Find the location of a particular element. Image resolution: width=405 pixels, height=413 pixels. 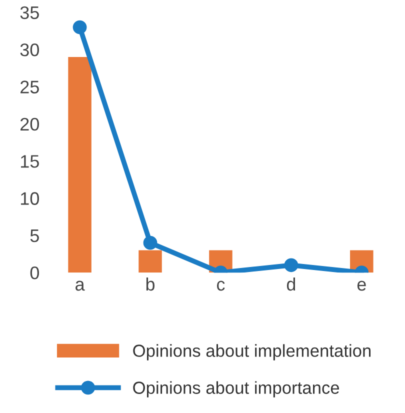

y-tick-label: 25 is located at coordinates (29, 87).